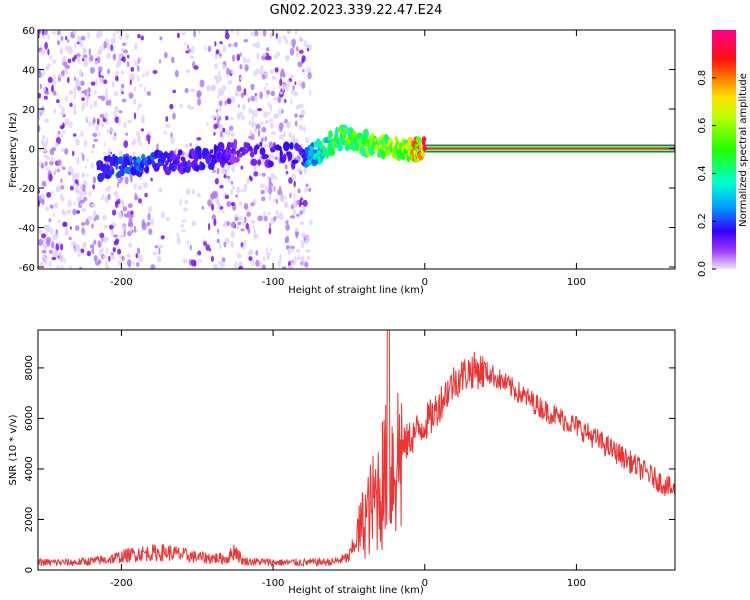 The width and height of the screenshot is (750, 600). What do you see at coordinates (702, 78) in the screenshot?
I see `colorbar-tick-label: 0.8` at bounding box center [702, 78].